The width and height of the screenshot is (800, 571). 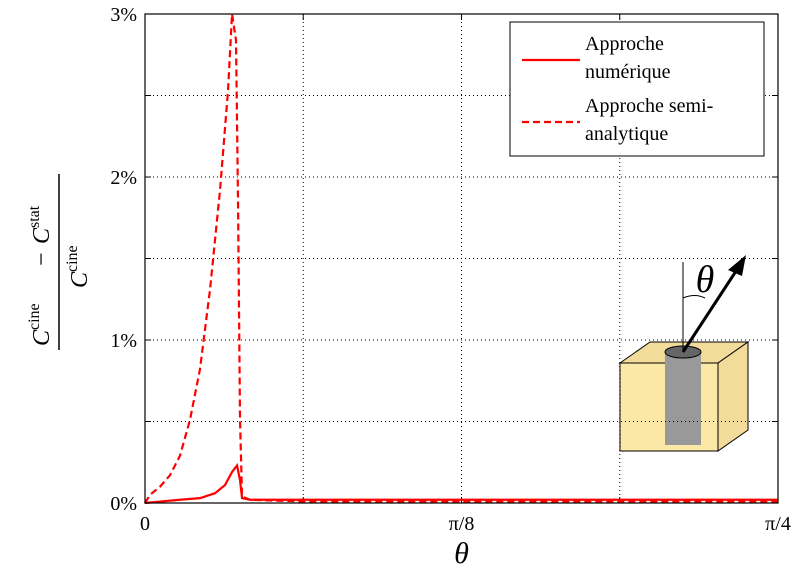 I want to click on y-label-term: Cstat, so click(x=40, y=224).